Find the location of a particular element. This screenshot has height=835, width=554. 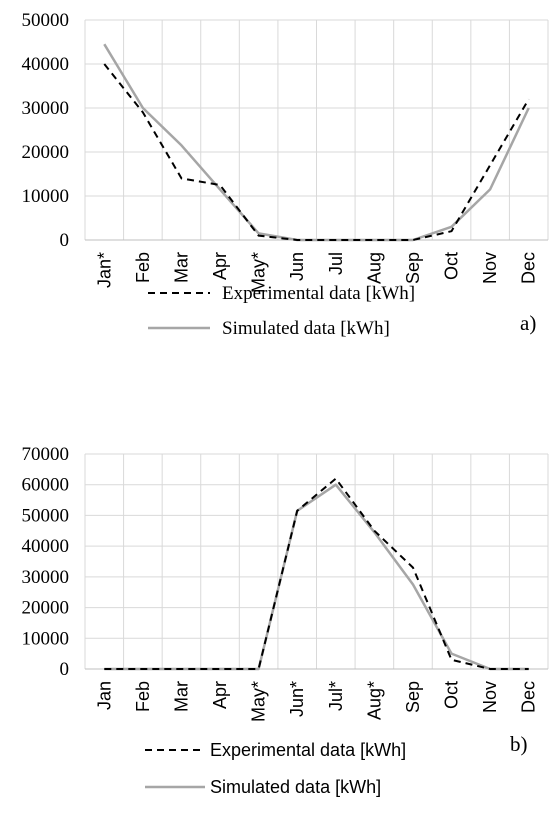

x-tick-label: Aug is located at coordinates (374, 268).